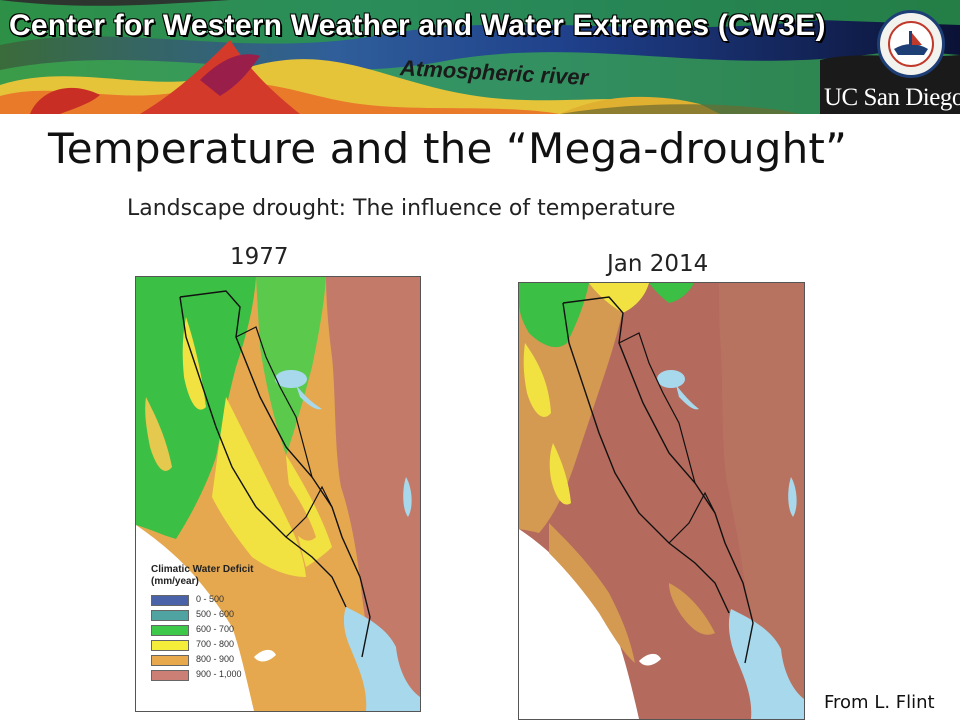  What do you see at coordinates (215, 629) in the screenshot?
I see `legend-label: 600 - 700` at bounding box center [215, 629].